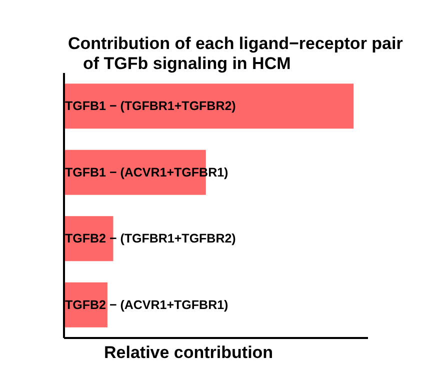 This screenshot has height=377, width=440. What do you see at coordinates (150, 106) in the screenshot?
I see `y-tick-label: TGFB1 − (TGFBR1+TGFBR2)` at bounding box center [150, 106].